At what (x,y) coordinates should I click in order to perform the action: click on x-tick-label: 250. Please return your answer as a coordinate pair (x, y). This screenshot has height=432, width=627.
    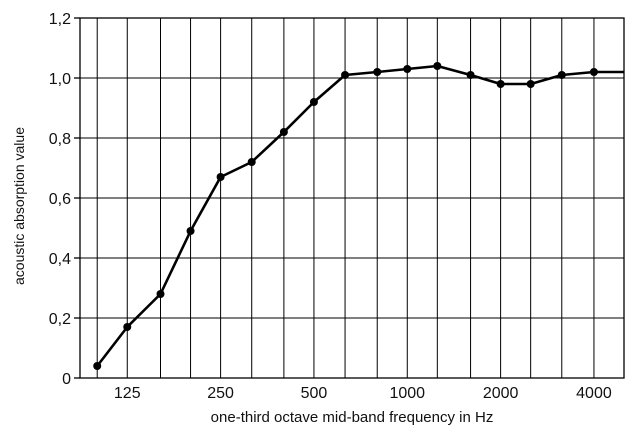
    Looking at the image, I should click on (220, 393).